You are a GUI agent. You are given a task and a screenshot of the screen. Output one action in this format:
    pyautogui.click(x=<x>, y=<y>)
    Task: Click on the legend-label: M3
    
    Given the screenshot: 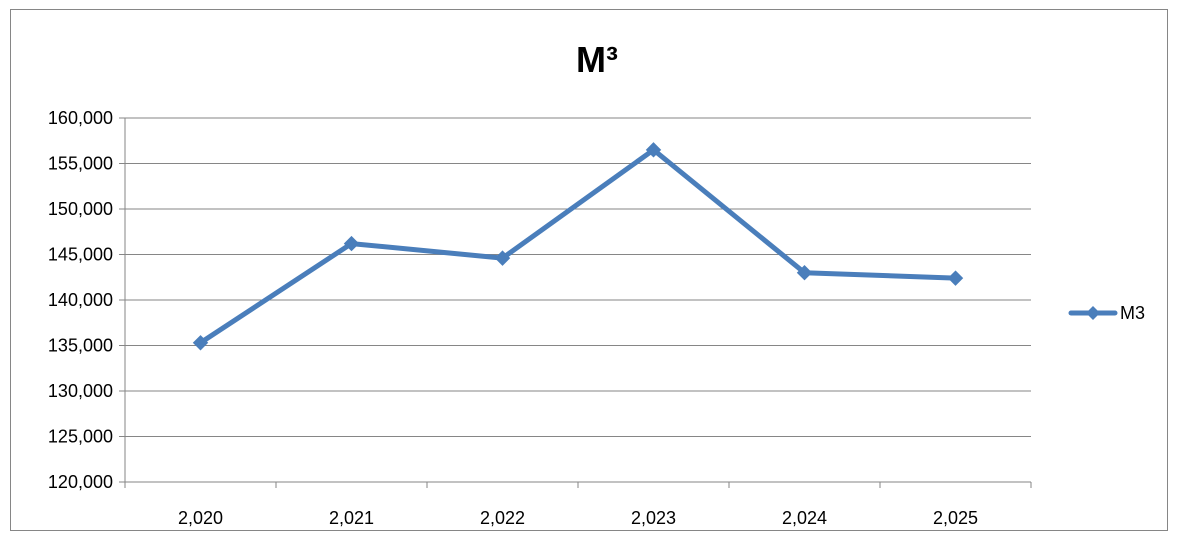 What is the action you would take?
    pyautogui.click(x=1132, y=313)
    